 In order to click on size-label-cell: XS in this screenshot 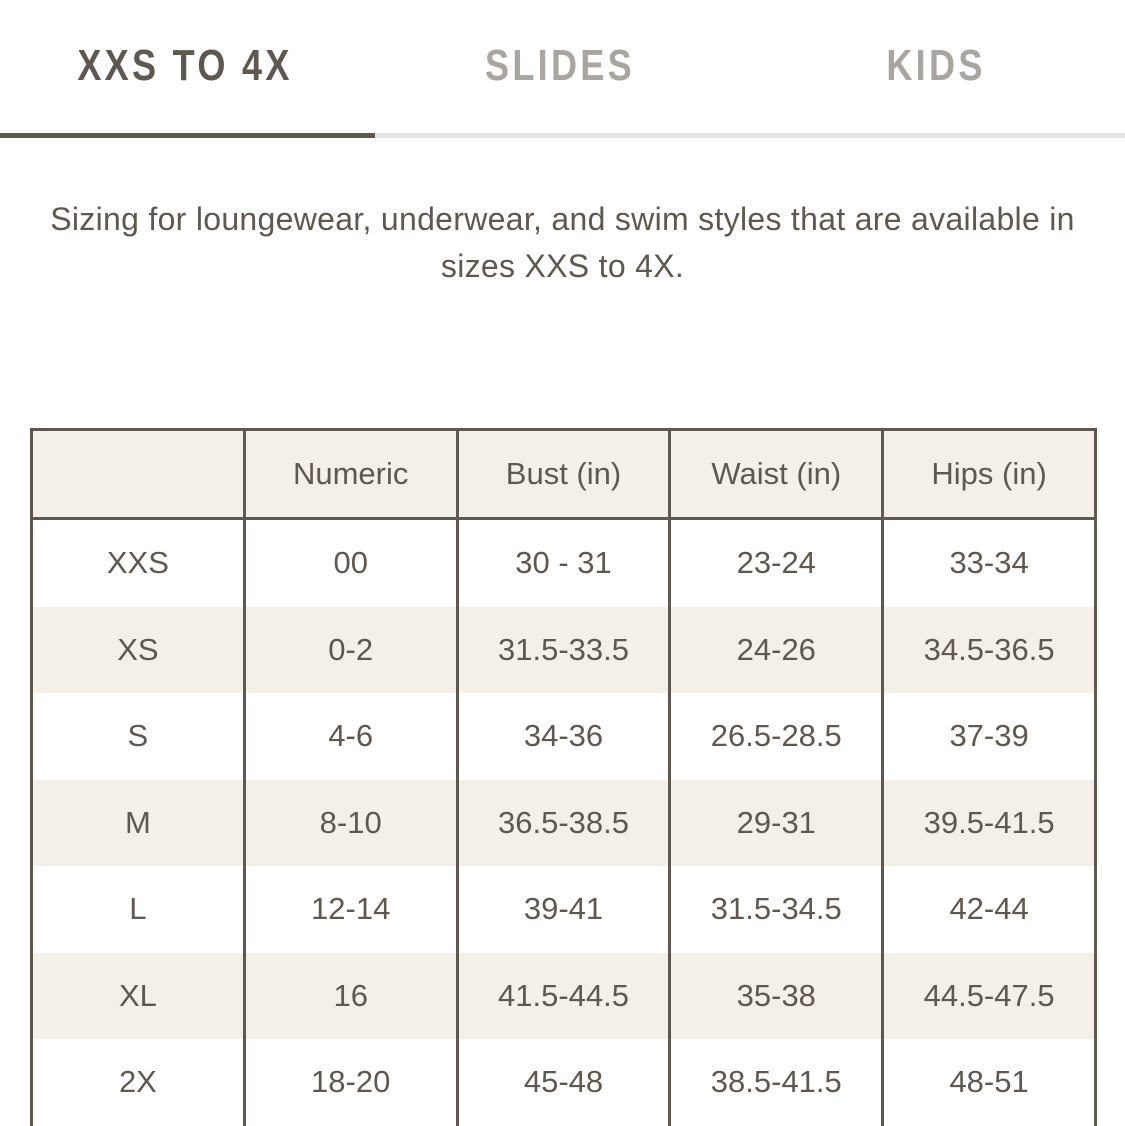, I will do `click(138, 649)`.